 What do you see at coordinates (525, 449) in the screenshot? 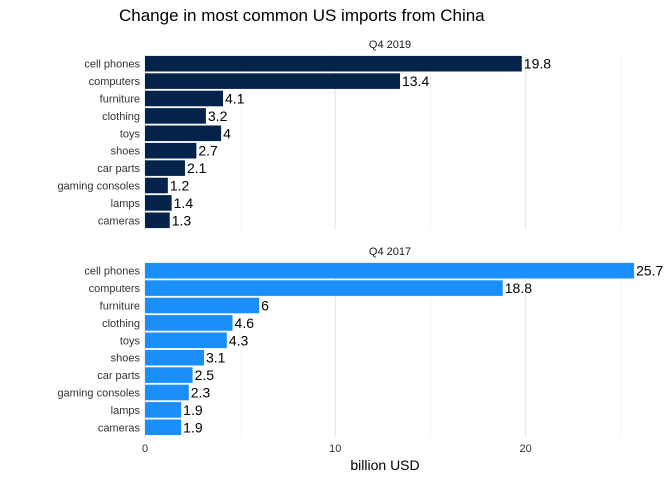
I see `x-tick-label: 20` at bounding box center [525, 449].